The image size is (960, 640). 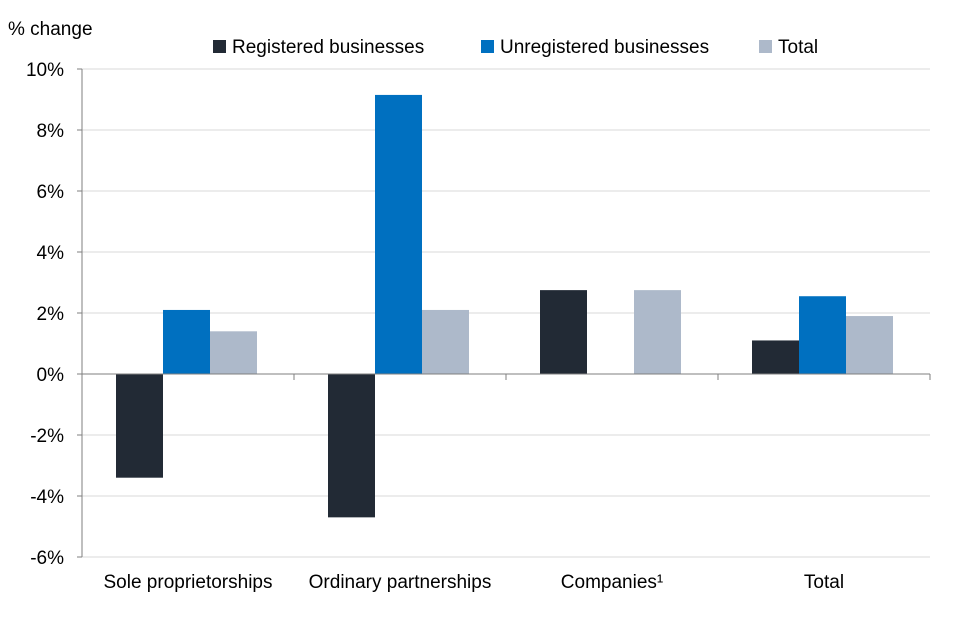 I want to click on legend-label: Total, so click(x=798, y=47).